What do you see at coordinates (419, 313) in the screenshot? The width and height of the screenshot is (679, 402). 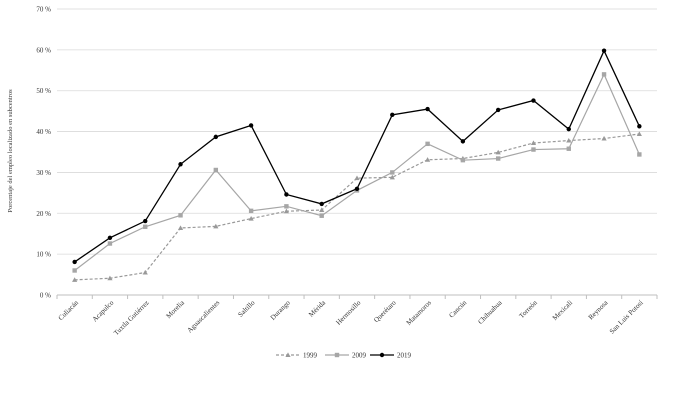 I see `x-tick-label: Matamoros` at bounding box center [419, 313].